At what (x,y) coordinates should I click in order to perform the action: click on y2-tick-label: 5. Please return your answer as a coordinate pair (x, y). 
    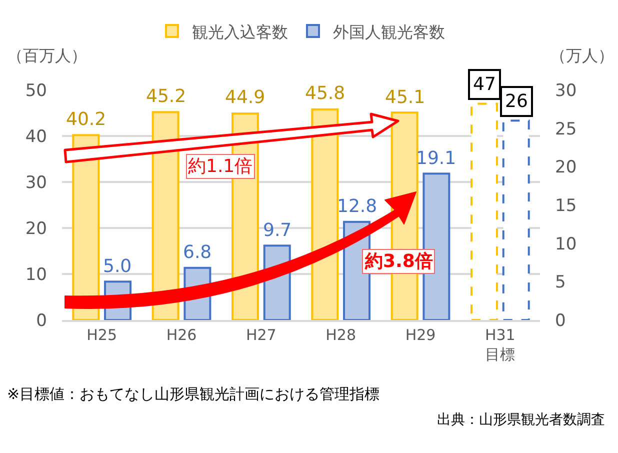
    Looking at the image, I should click on (560, 282).